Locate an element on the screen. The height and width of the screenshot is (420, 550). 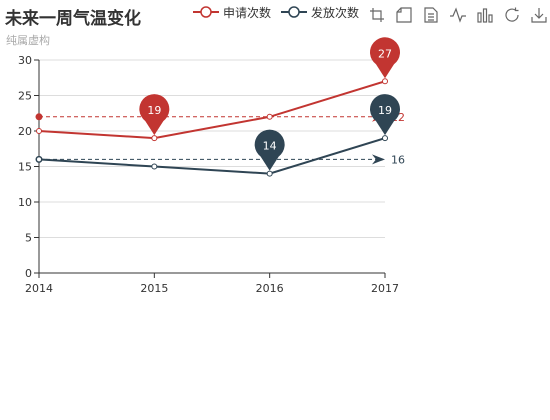
bar-chart-icon is located at coordinates (485, 15).